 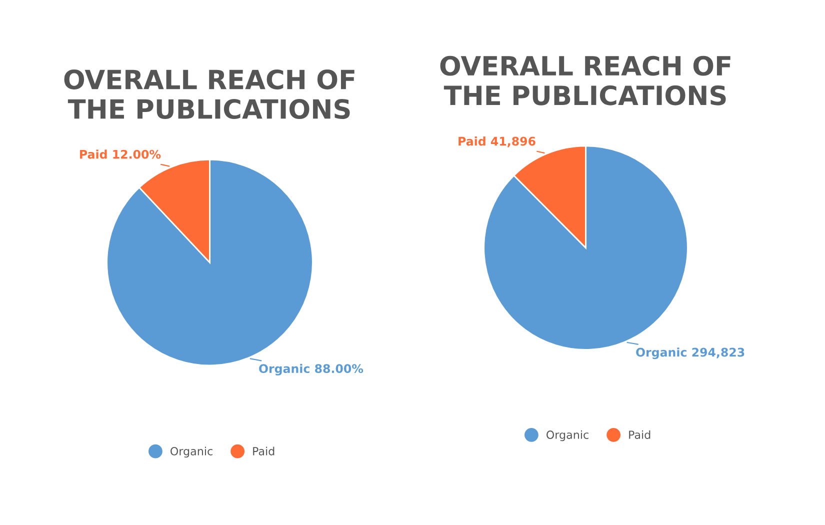 What do you see at coordinates (497, 142) in the screenshot?
I see `category-label: Paid 41,896` at bounding box center [497, 142].